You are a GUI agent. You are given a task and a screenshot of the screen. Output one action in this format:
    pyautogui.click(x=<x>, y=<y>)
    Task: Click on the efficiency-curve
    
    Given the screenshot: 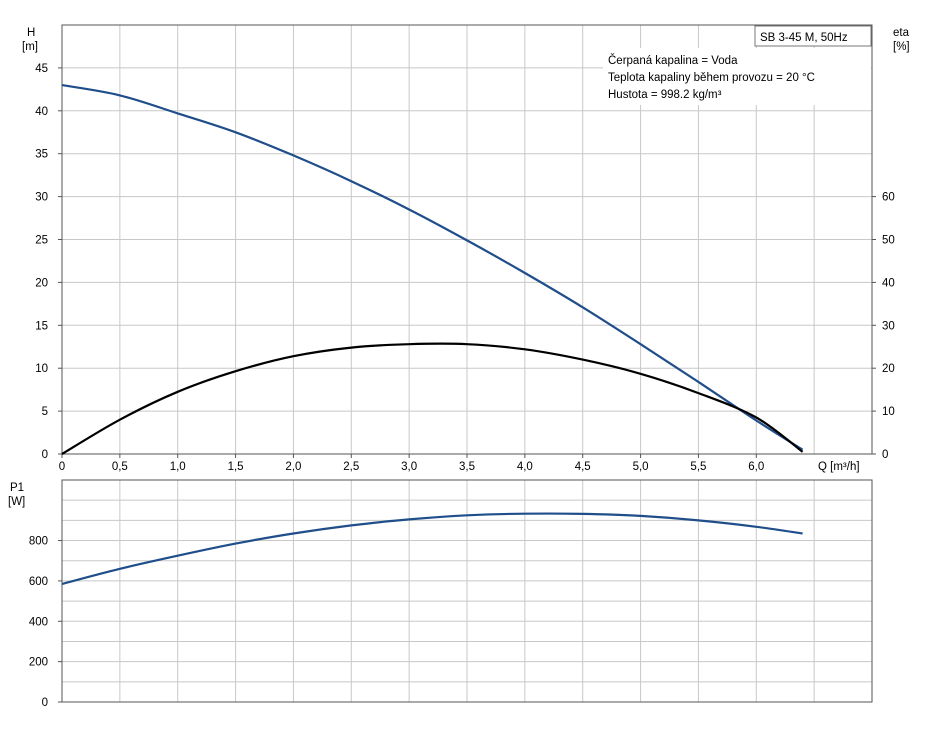 What is the action you would take?
    pyautogui.click(x=432, y=398)
    